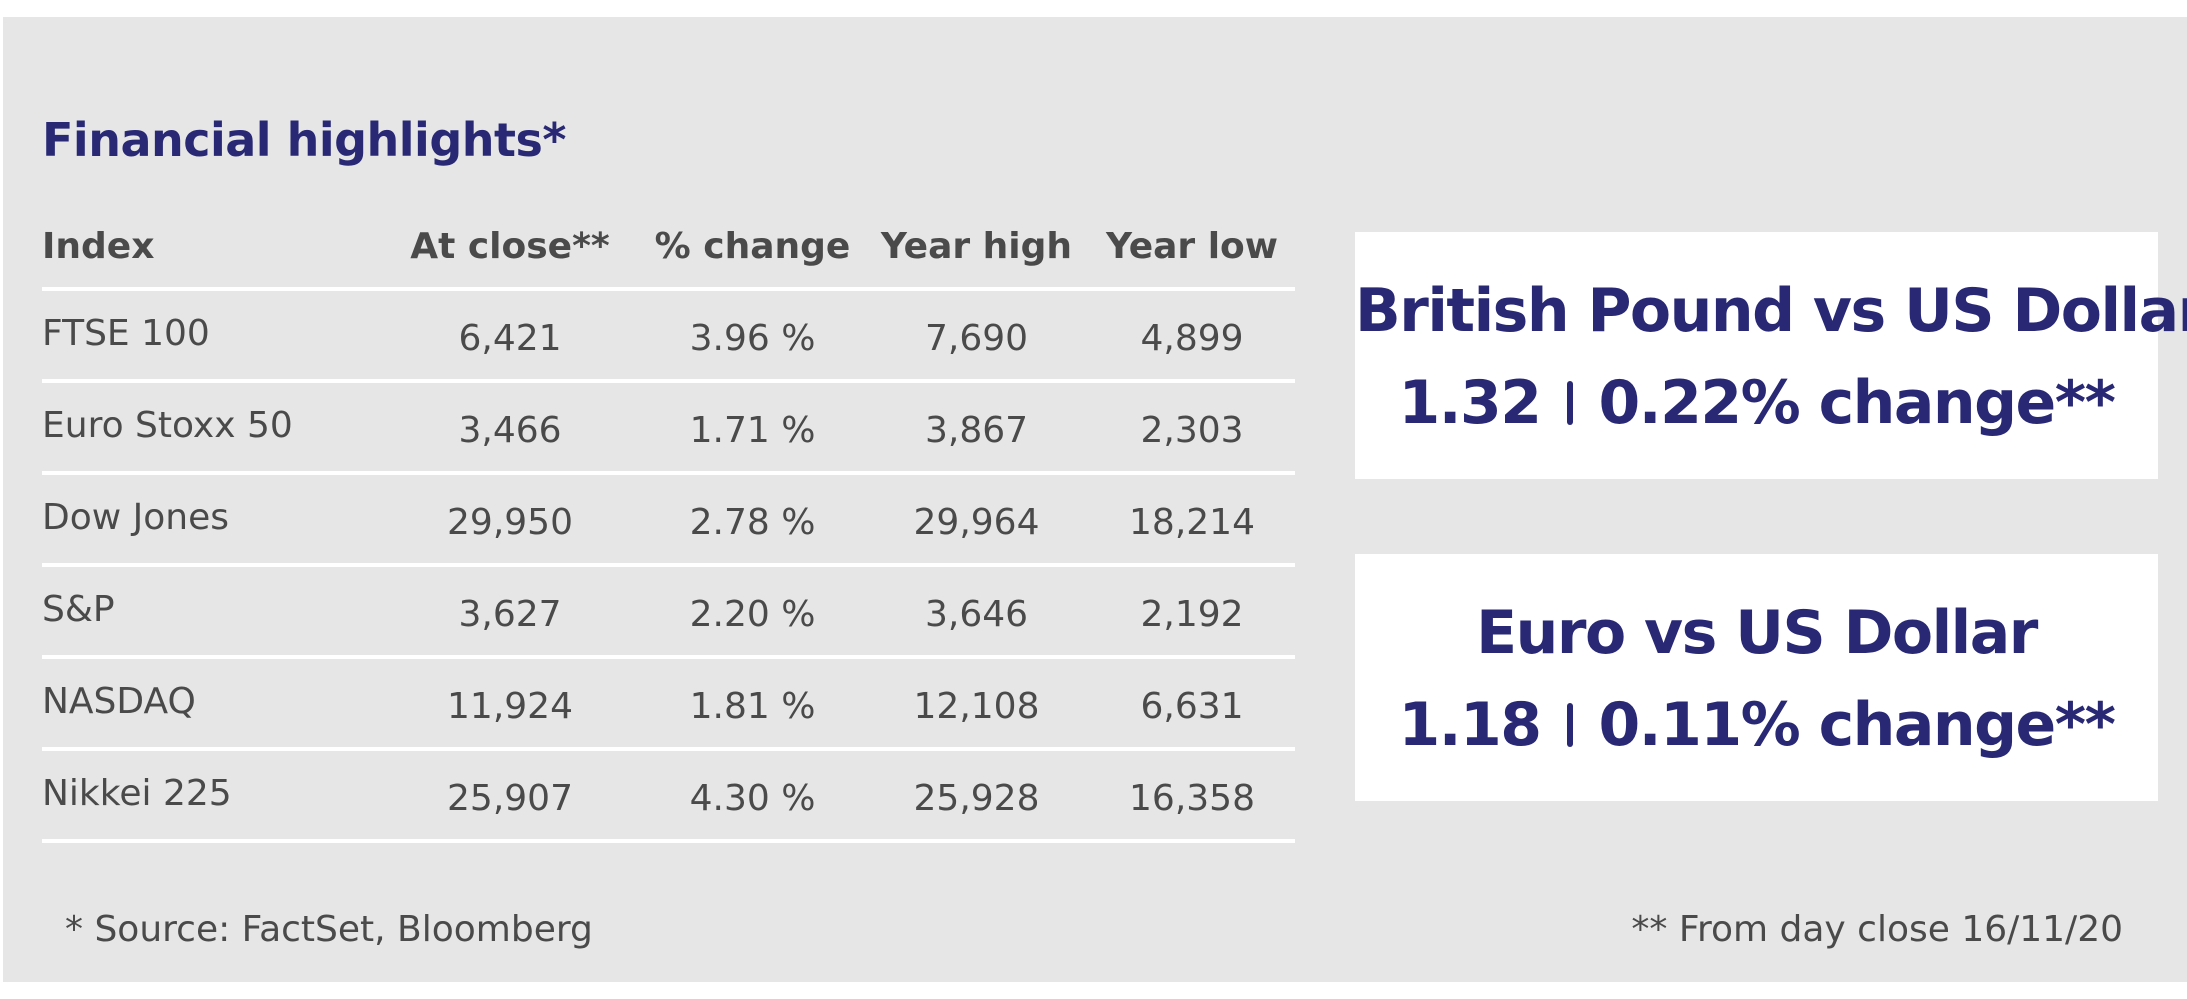  What do you see at coordinates (210, 704) in the screenshot?
I see `cell-index-name: NASDAQ` at bounding box center [210, 704].